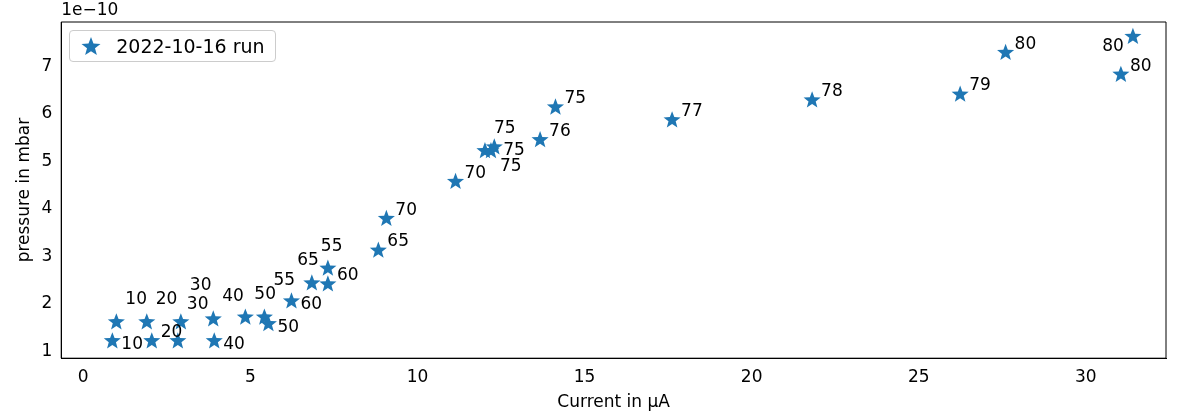 This screenshot has width=1192, height=417. Describe the element at coordinates (832, 90) in the screenshot. I see `annotation: 78` at that location.